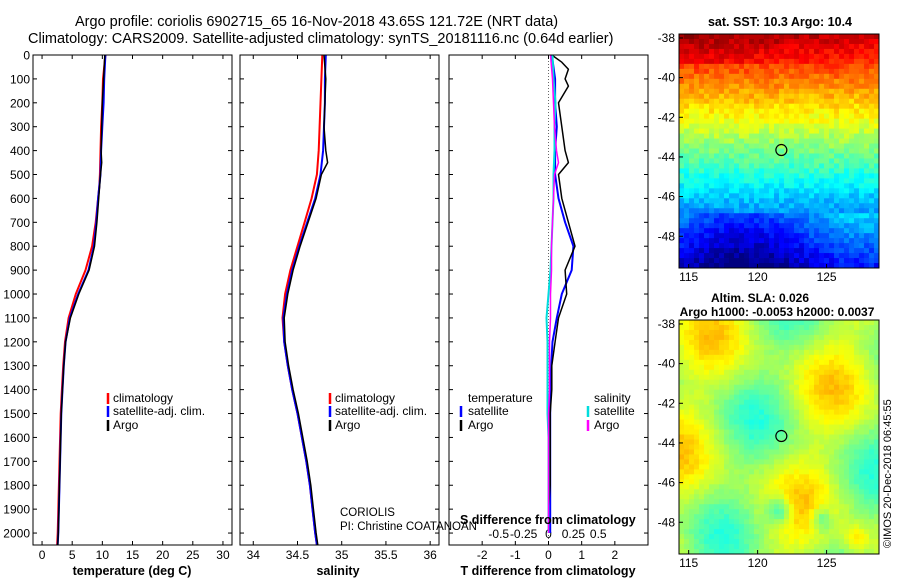 This screenshot has width=900, height=580. I want to click on x-tick-label: 10, so click(103, 555).